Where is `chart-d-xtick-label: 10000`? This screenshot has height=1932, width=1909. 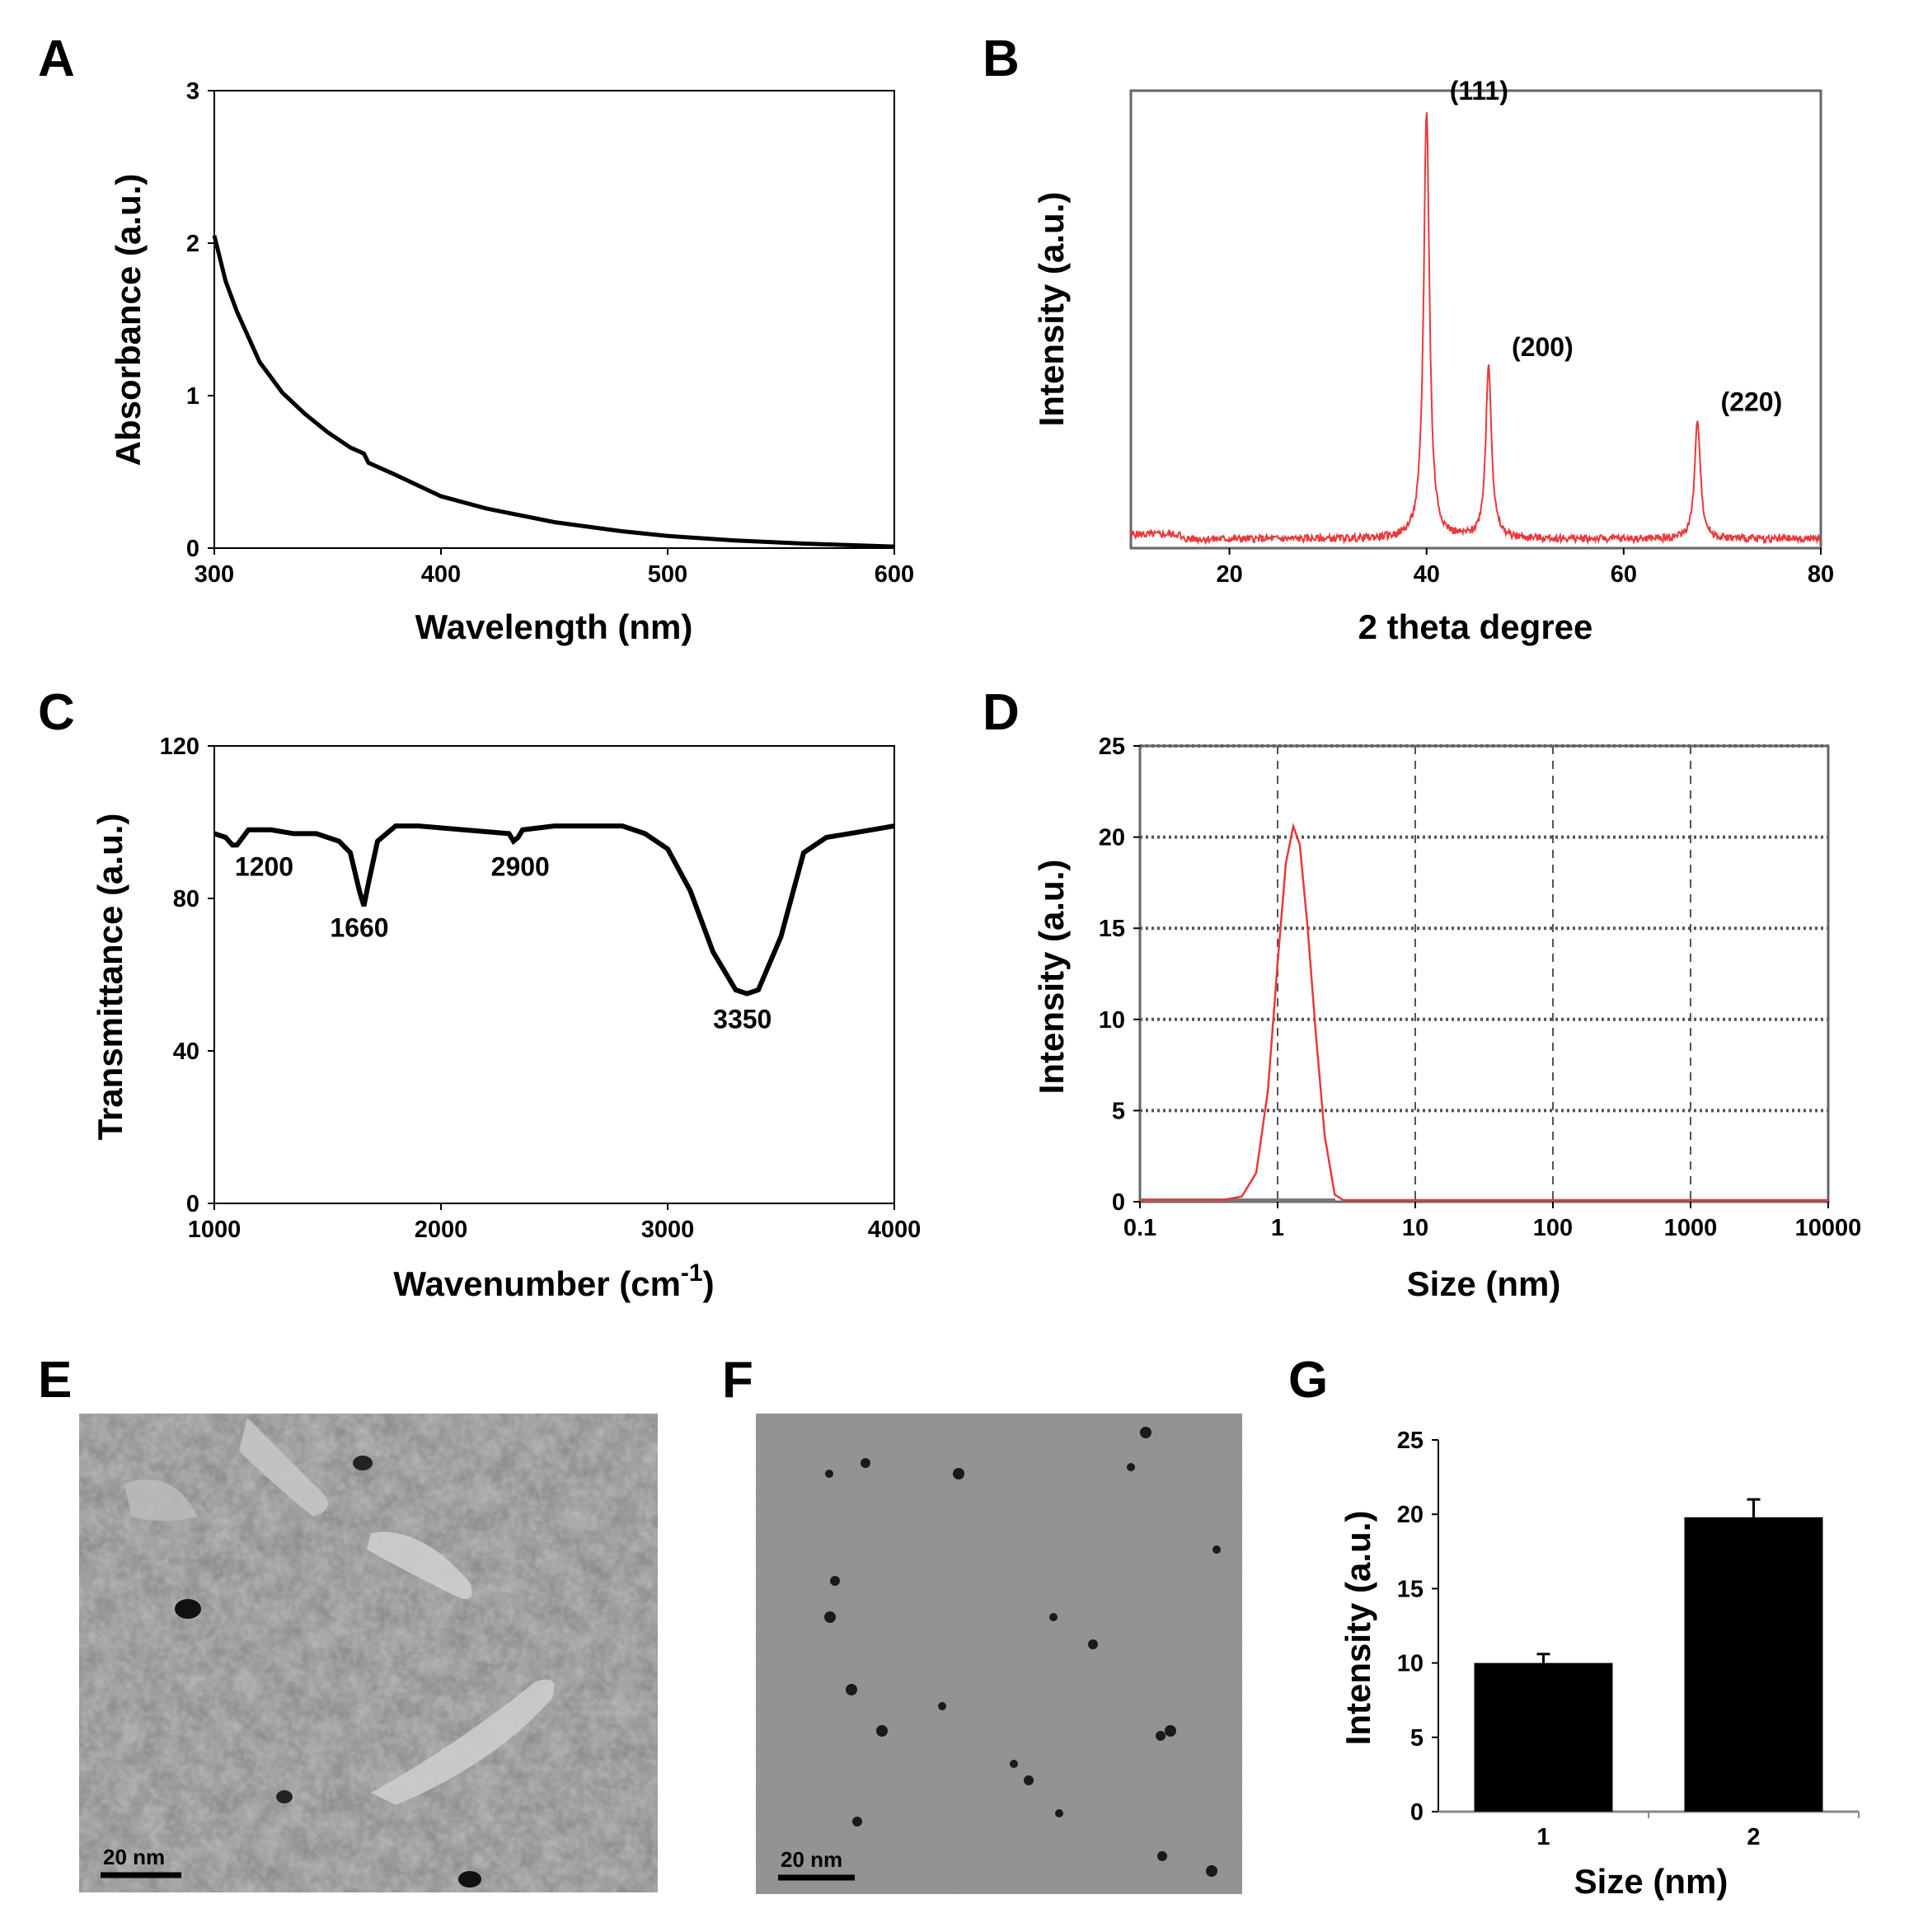
chart-d-xtick-label: 10000 is located at coordinates (1828, 1228).